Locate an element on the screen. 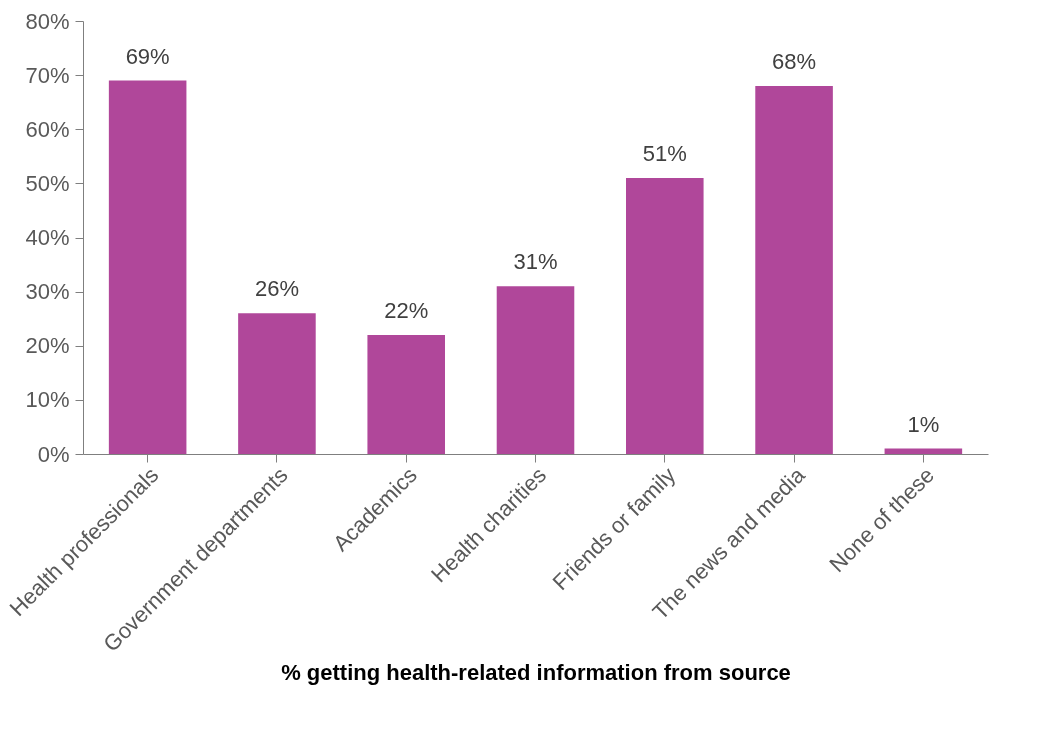  data-label: 51% is located at coordinates (664, 153).